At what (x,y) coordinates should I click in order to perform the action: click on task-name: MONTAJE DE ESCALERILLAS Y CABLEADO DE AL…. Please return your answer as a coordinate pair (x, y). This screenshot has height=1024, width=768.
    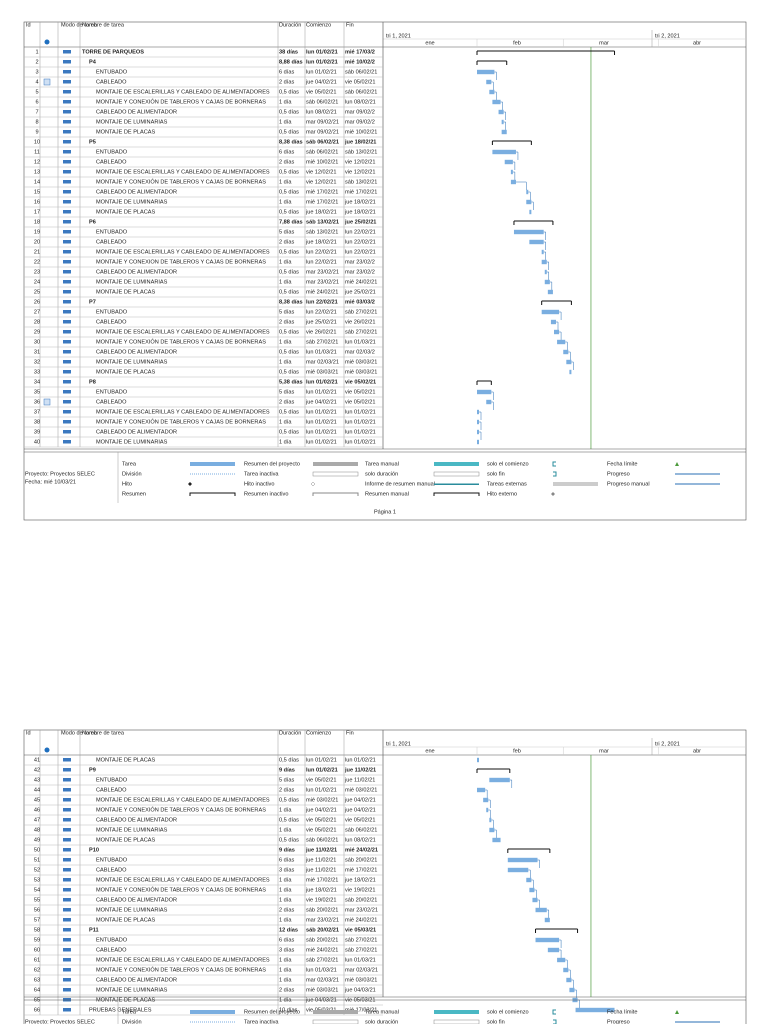
    Looking at the image, I should click on (183, 172).